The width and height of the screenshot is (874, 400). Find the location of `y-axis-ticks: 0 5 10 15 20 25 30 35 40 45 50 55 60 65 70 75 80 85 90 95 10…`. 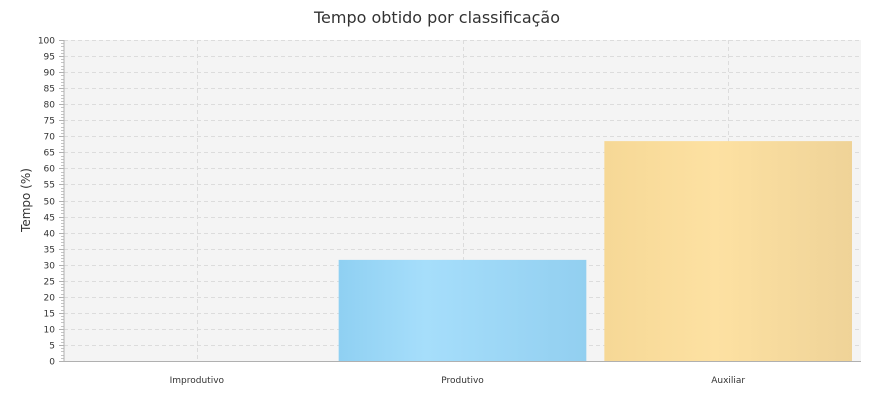

y-axis-ticks: 0 5 10 15 20 25 30 35 40 45 50 55 60 65 70 75 80 85 90 95 10… is located at coordinates (51, 202).